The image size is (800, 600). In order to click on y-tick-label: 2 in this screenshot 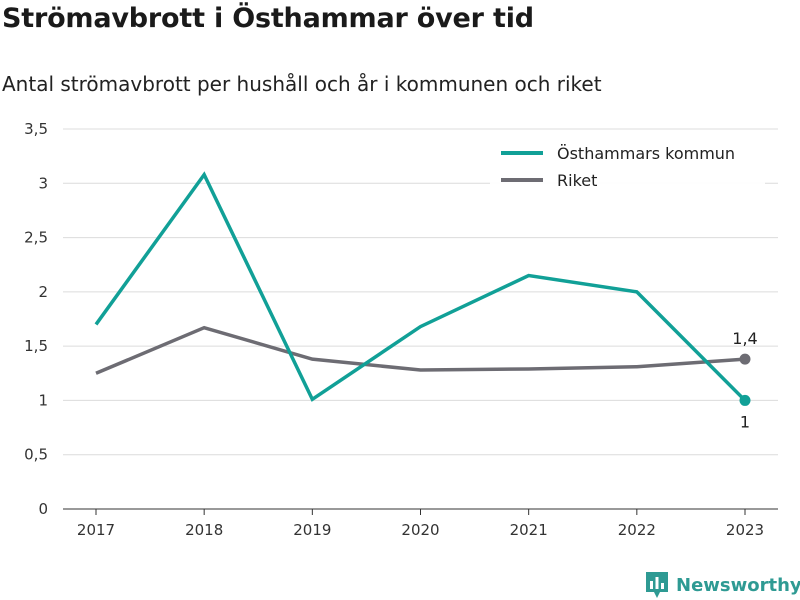, I will do `click(43, 292)`.